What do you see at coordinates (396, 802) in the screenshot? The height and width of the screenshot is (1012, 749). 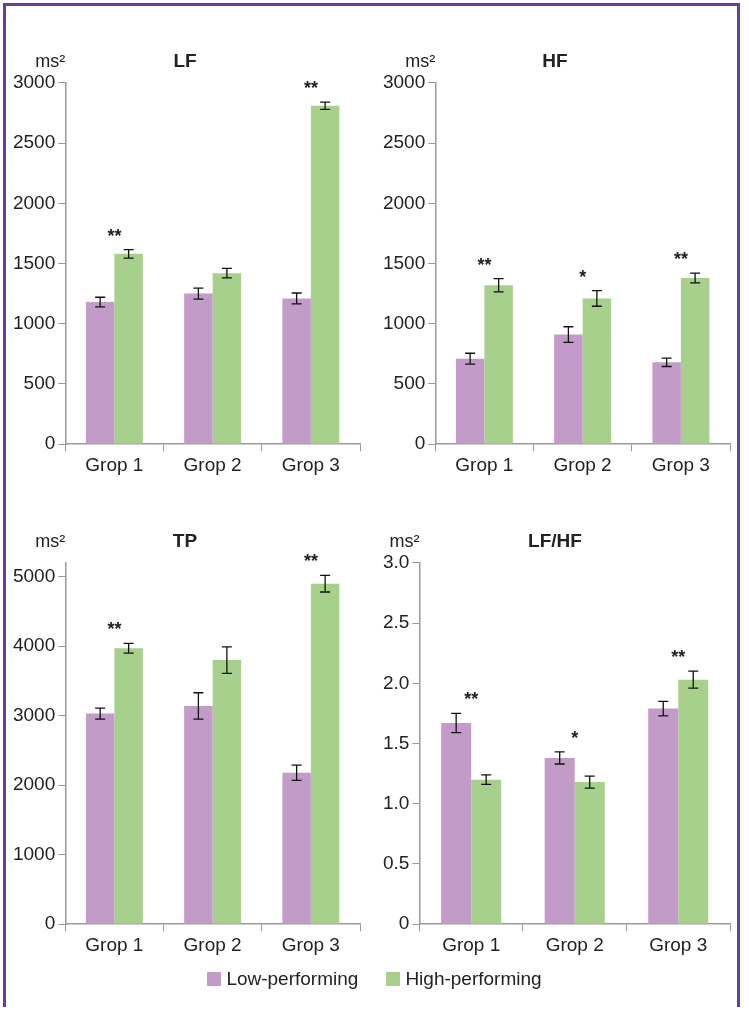 I see `y-tick-label: 1.0` at bounding box center [396, 802].